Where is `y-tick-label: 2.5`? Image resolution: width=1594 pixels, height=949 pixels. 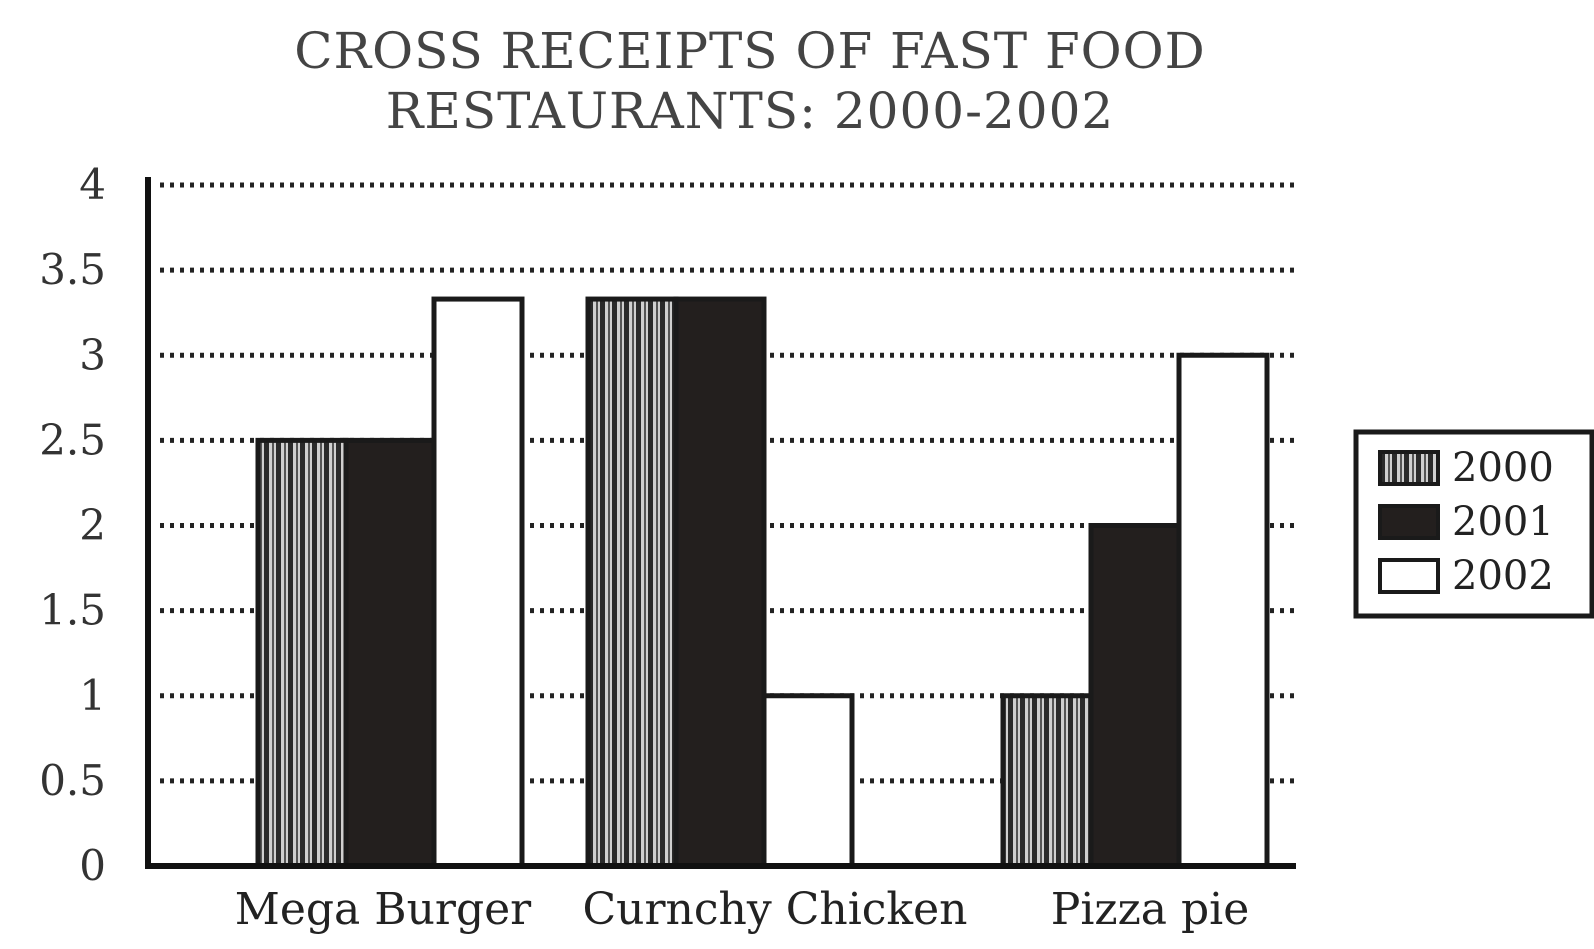
y-tick-label: 2.5 is located at coordinates (72, 439).